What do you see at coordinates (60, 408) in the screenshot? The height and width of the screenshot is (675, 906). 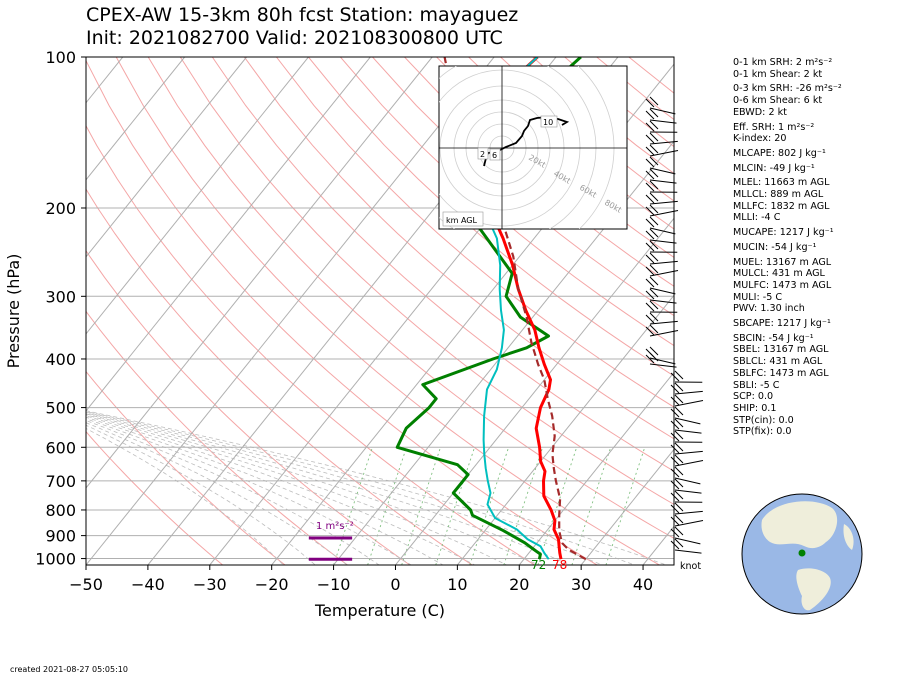 I see `y-tick-label: 500` at bounding box center [60, 408].